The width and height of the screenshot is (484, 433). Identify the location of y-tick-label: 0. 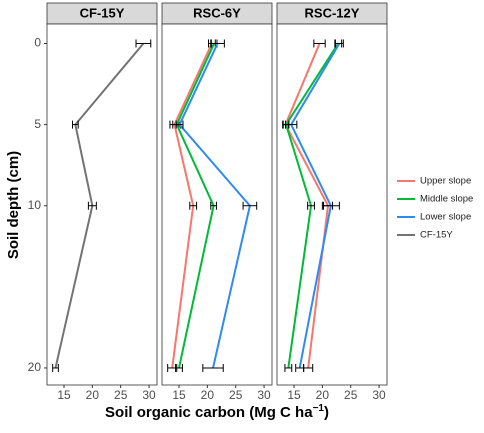
(37, 43).